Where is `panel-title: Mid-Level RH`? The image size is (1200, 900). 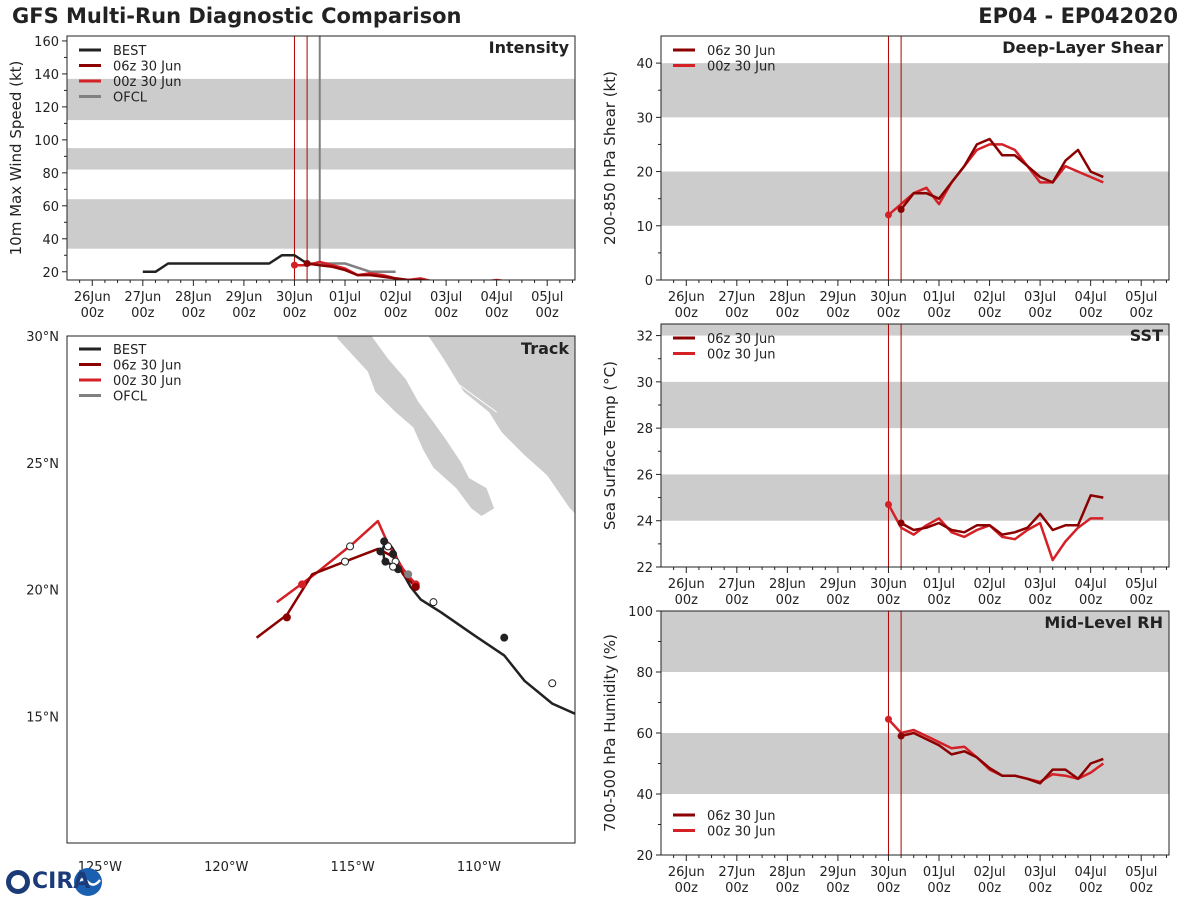
panel-title: Mid-Level RH is located at coordinates (1103, 622).